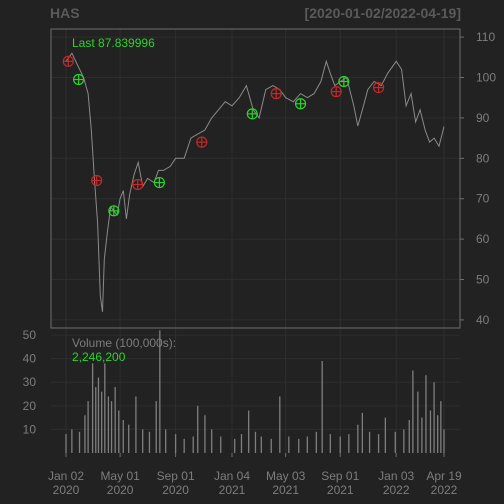 This screenshot has height=504, width=504. Describe the element at coordinates (66, 476) in the screenshot. I see `x-axis-label-date: Jan 02` at that location.